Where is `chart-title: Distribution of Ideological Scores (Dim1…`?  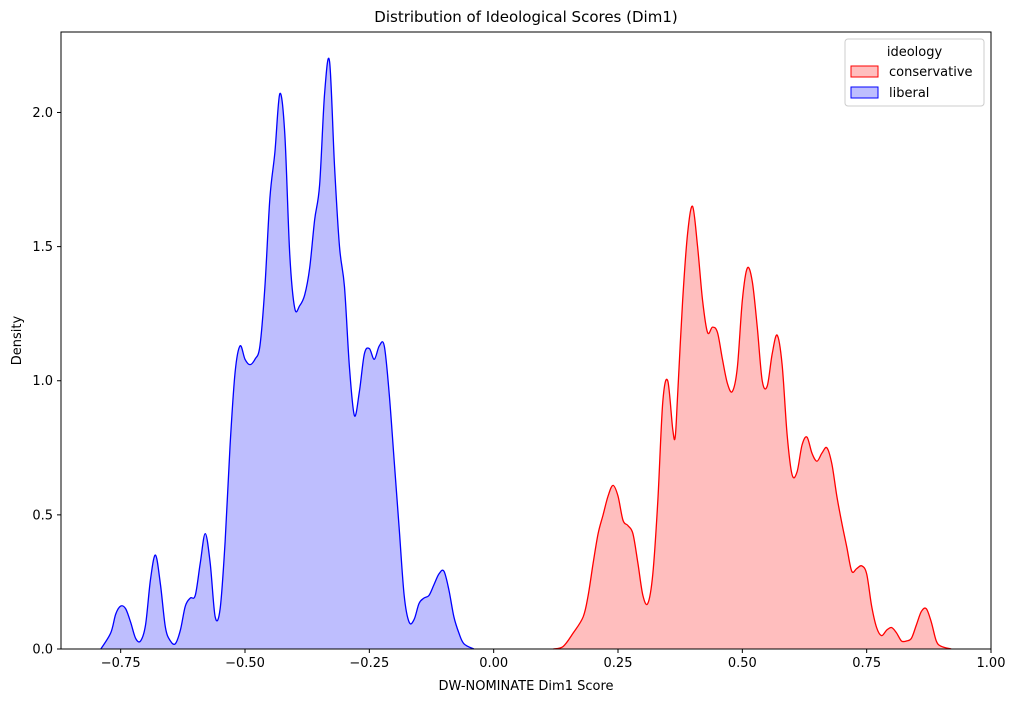 chart-title: Distribution of Ideological Scores (Dim1… is located at coordinates (525, 17).